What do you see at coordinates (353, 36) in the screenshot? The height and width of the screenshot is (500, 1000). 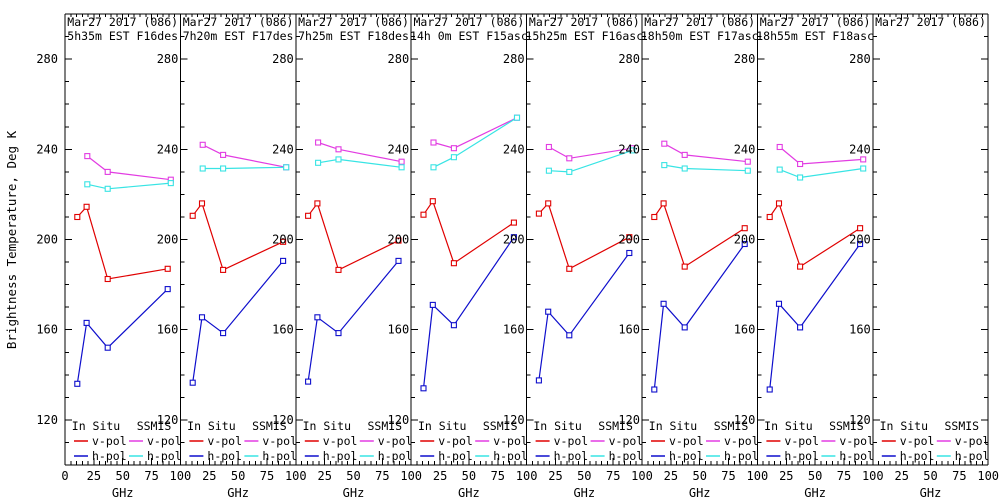 I see `panel-title-time: 7h25m EST F18des` at bounding box center [353, 36].